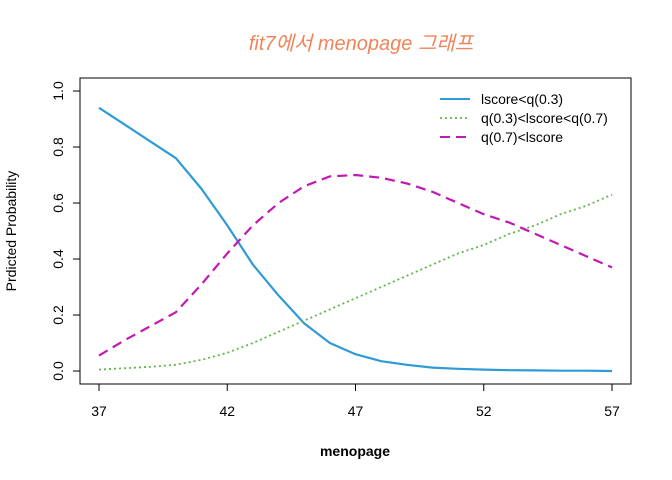 The image size is (672, 480). I want to click on y-tick-label: 0.2, so click(58, 315).